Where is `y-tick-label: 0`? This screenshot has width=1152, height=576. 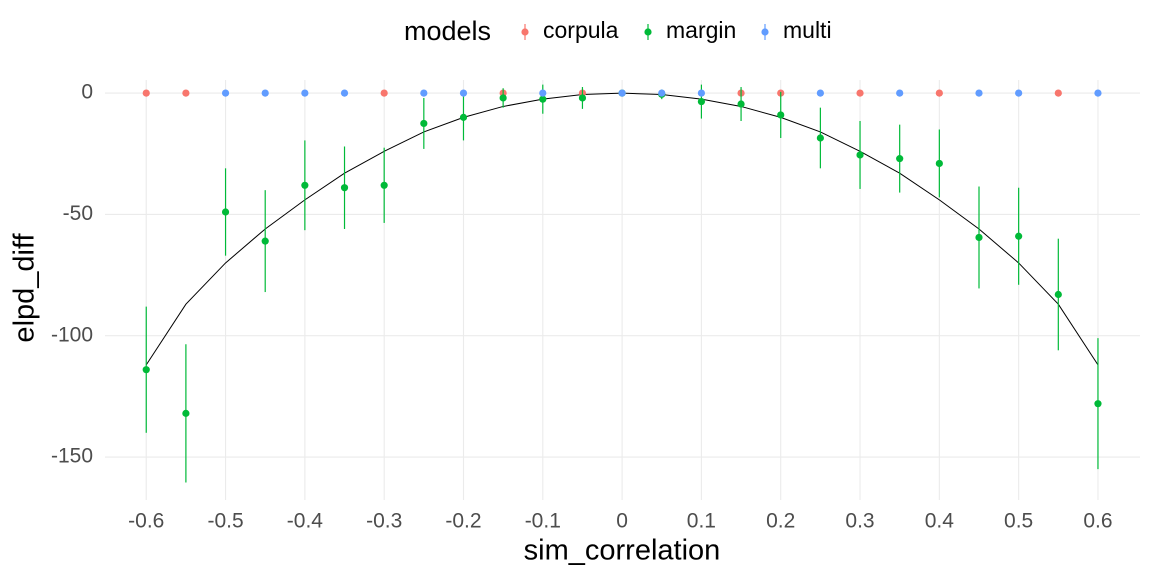
y-tick-label: 0 is located at coordinates (87, 92).